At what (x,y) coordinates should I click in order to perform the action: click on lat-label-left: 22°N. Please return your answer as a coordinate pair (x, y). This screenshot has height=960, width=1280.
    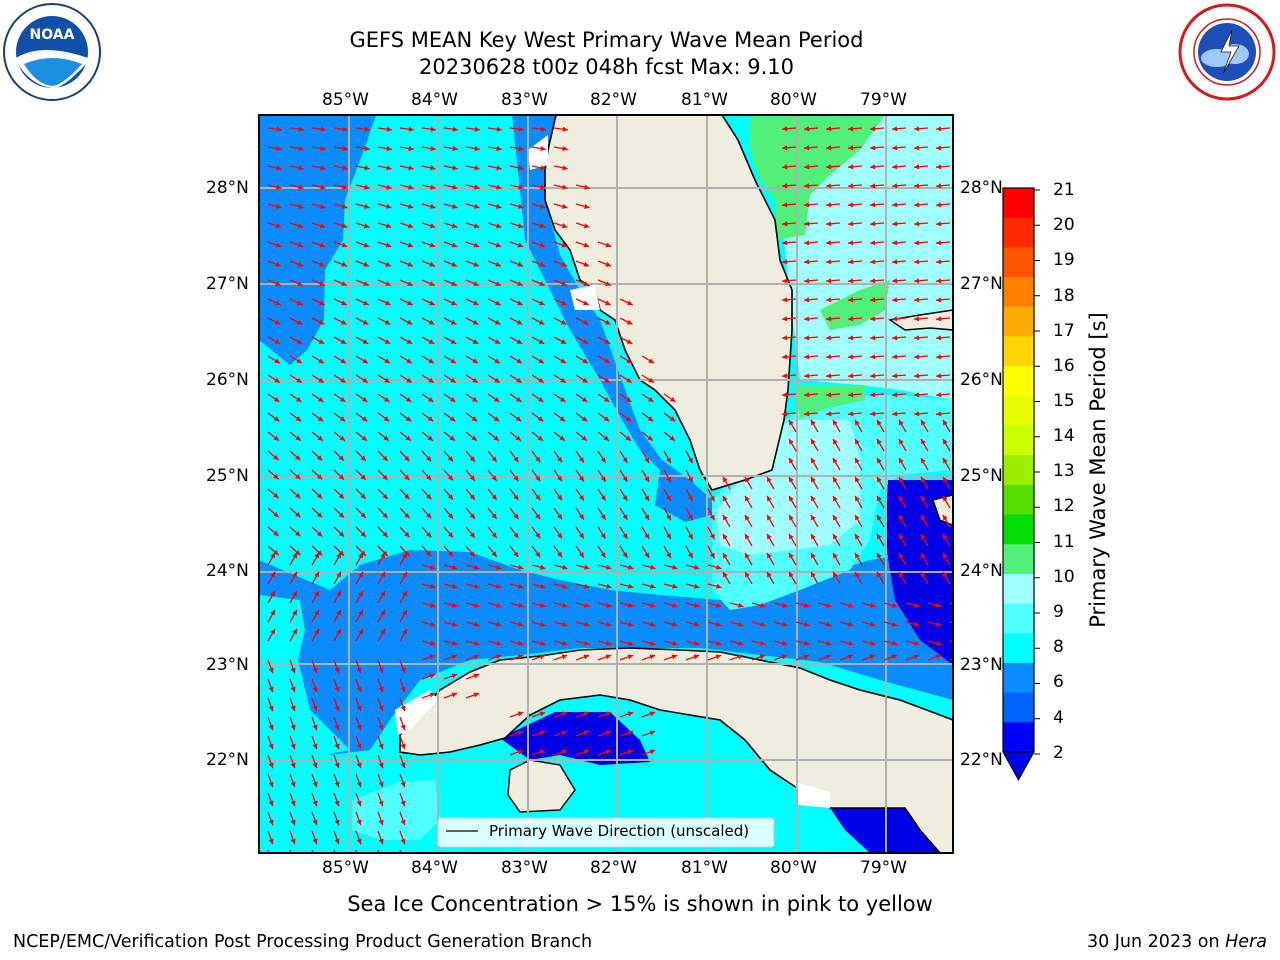
    Looking at the image, I should click on (227, 760).